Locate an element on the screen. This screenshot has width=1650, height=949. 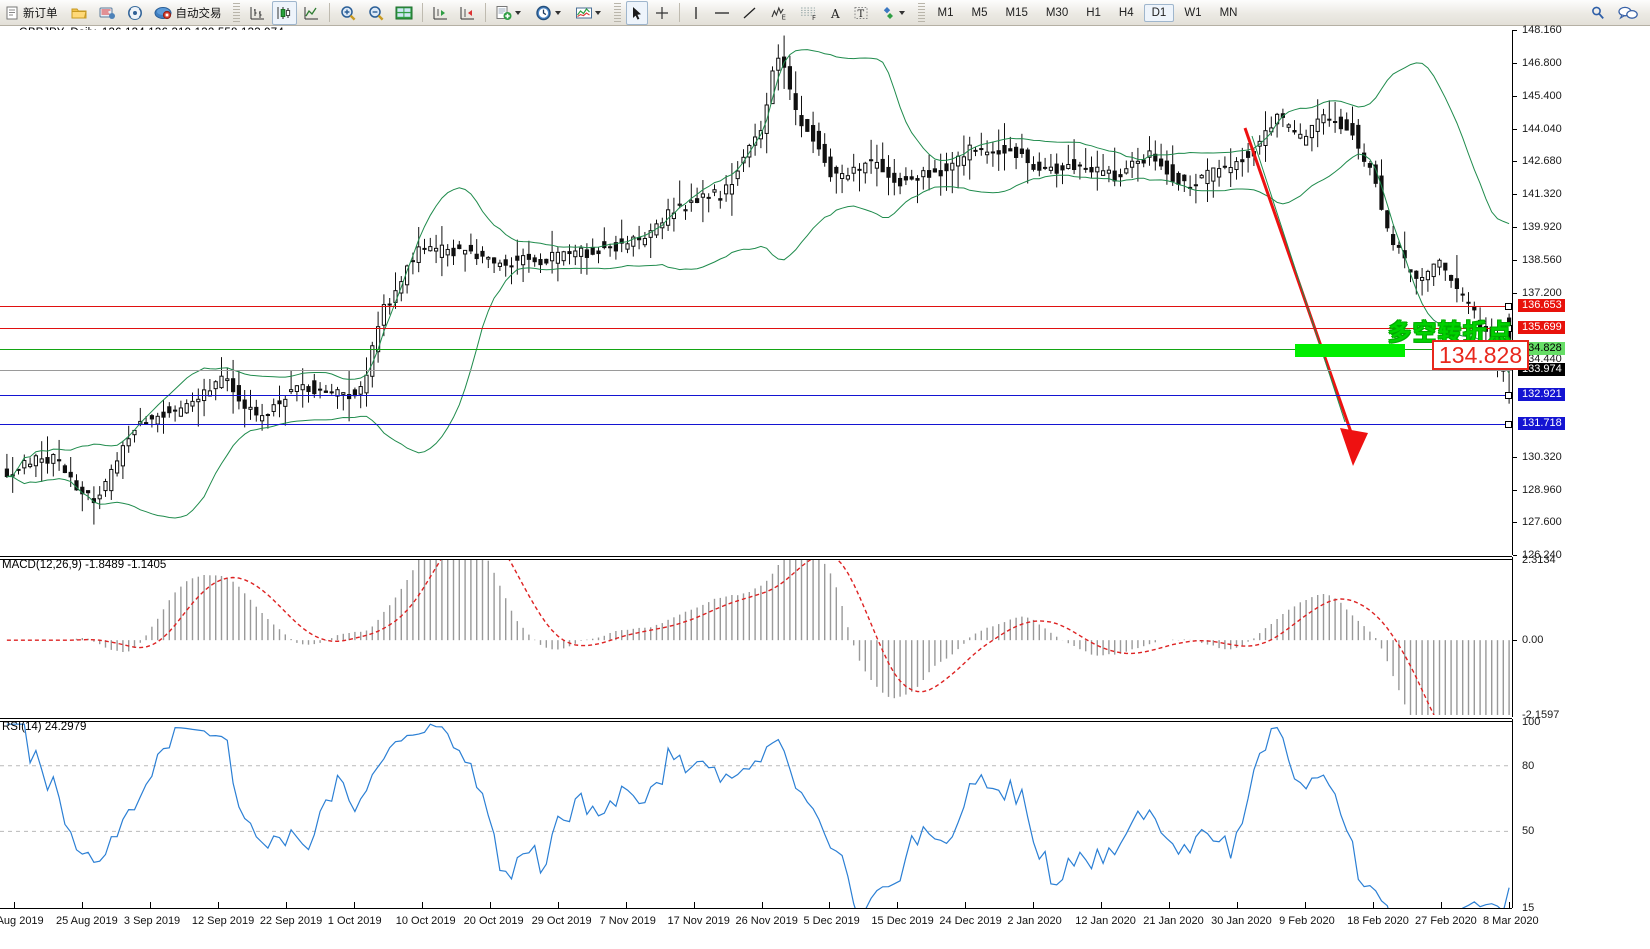
text-label-icon: T is located at coordinates (861, 13).